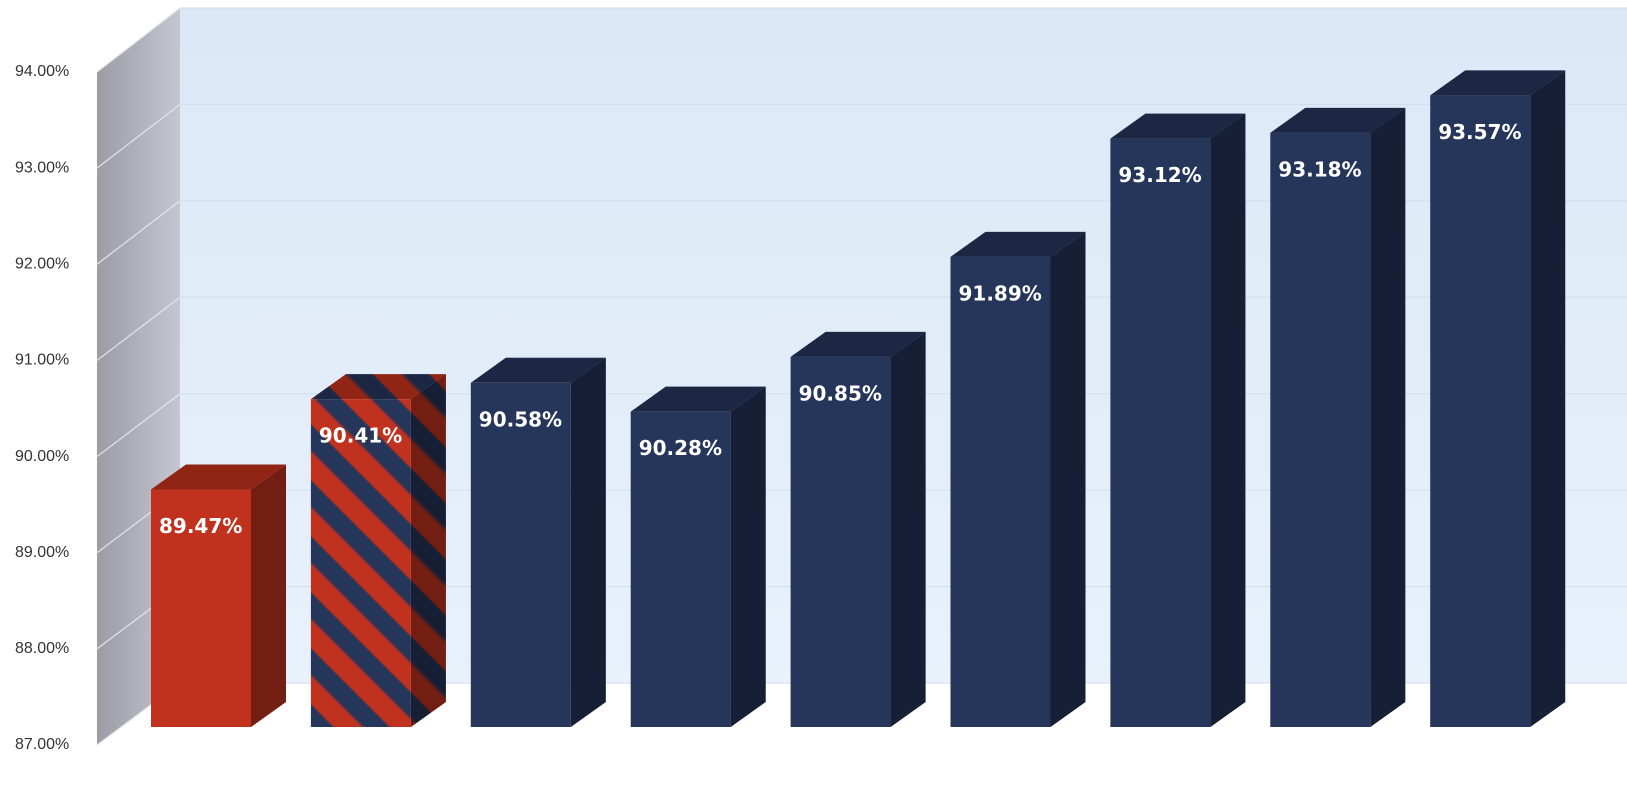  Describe the element at coordinates (42, 264) in the screenshot. I see `y-tick-label: 92.00%` at that location.